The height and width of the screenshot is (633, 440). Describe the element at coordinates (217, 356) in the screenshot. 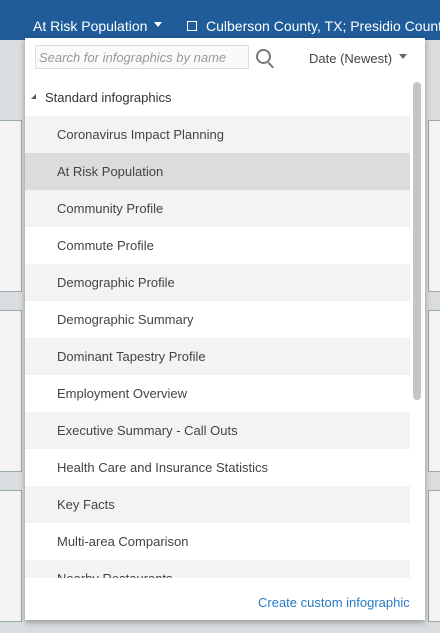

I see `list-item: Dominant Tapestry Profile` at that location.